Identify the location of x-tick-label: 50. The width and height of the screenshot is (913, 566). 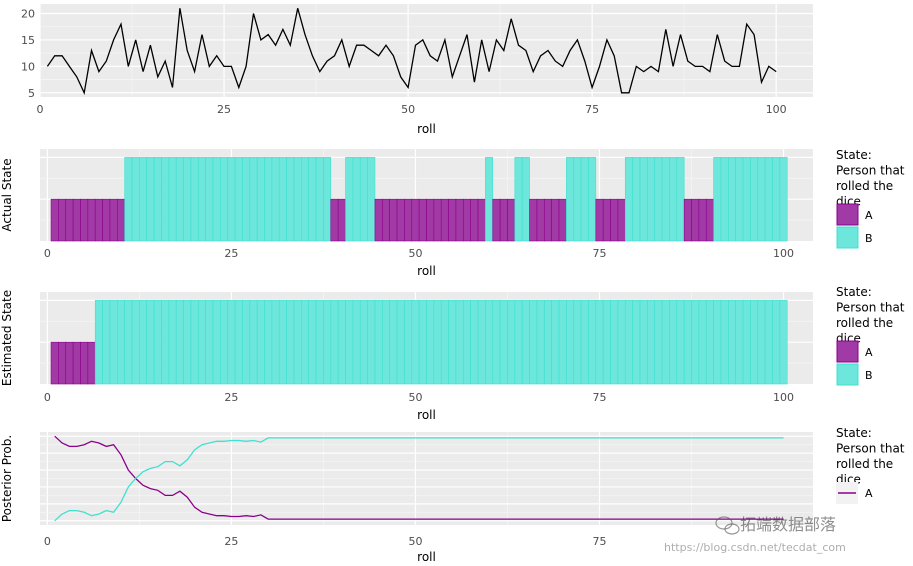
(415, 253).